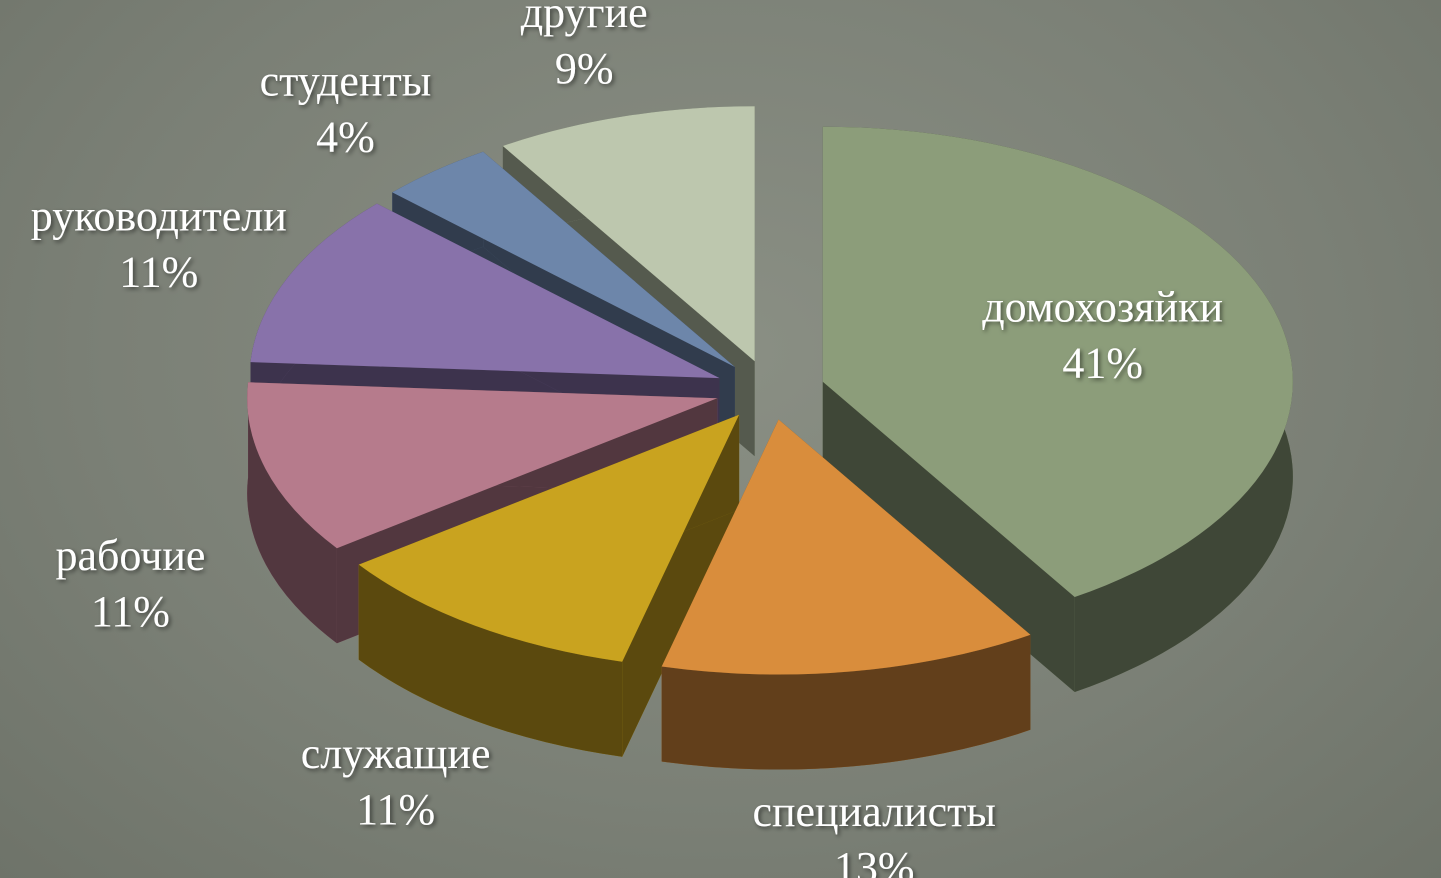 This screenshot has height=878, width=1441. What do you see at coordinates (130, 555) in the screenshot?
I see `slice-label: рабочие` at bounding box center [130, 555].